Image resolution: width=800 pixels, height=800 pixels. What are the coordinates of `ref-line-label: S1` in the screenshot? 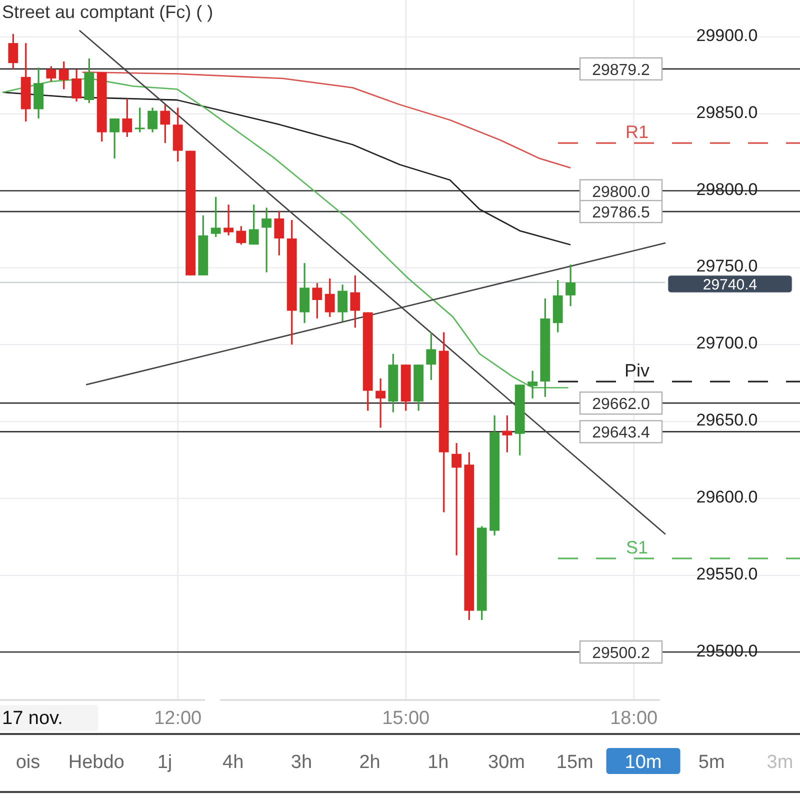 It's located at (637, 547).